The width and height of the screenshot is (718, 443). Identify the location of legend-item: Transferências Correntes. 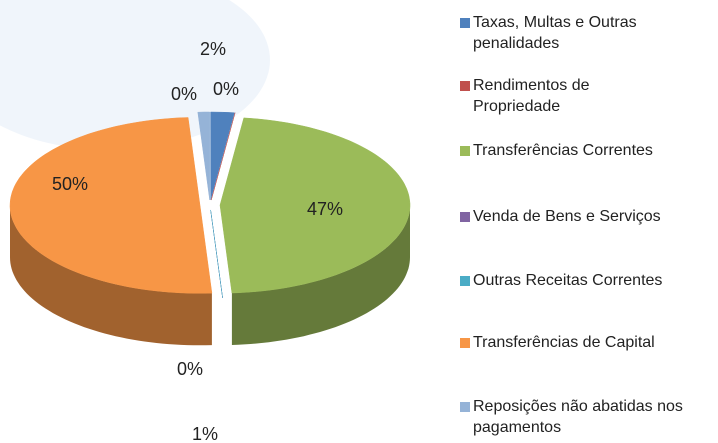
(586, 150).